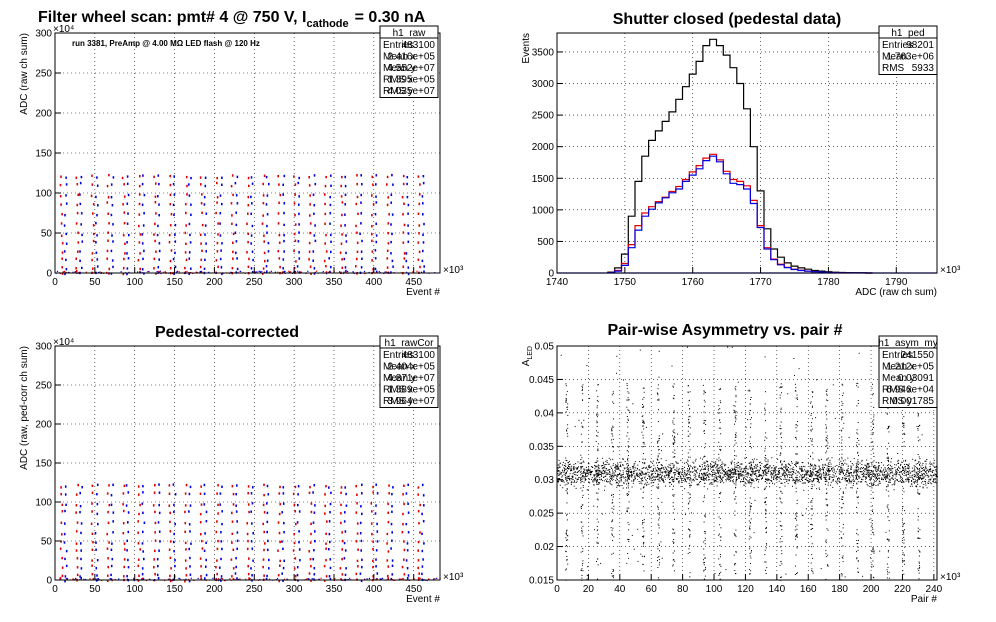 The height and width of the screenshot is (622, 996). What do you see at coordinates (543, 84) in the screenshot?
I see `y-tick-label: 3000` at bounding box center [543, 84].